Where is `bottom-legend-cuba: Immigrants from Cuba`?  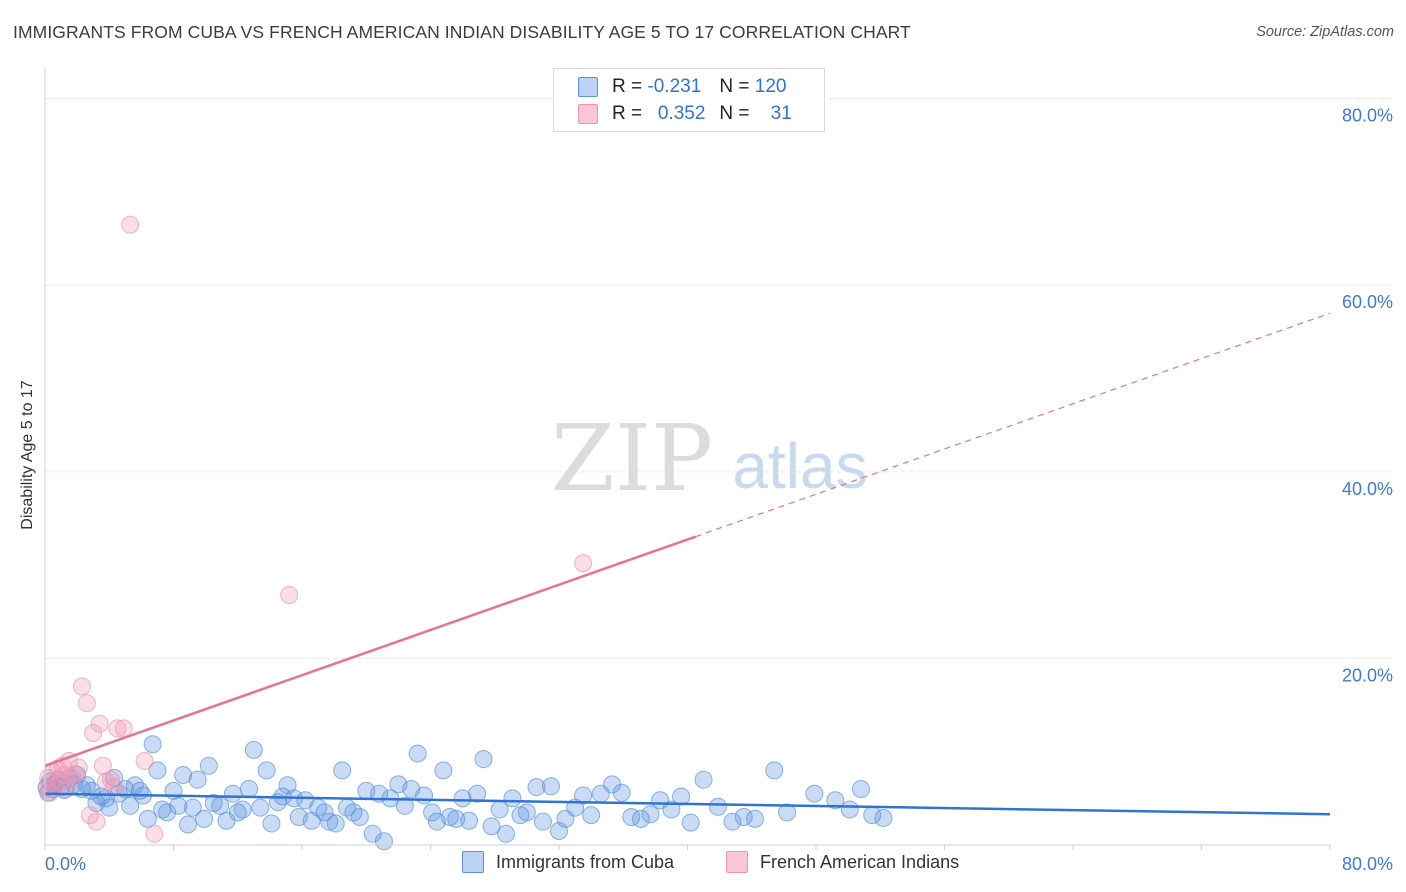
bottom-legend-cuba: Immigrants from Cuba is located at coordinates (568, 862).